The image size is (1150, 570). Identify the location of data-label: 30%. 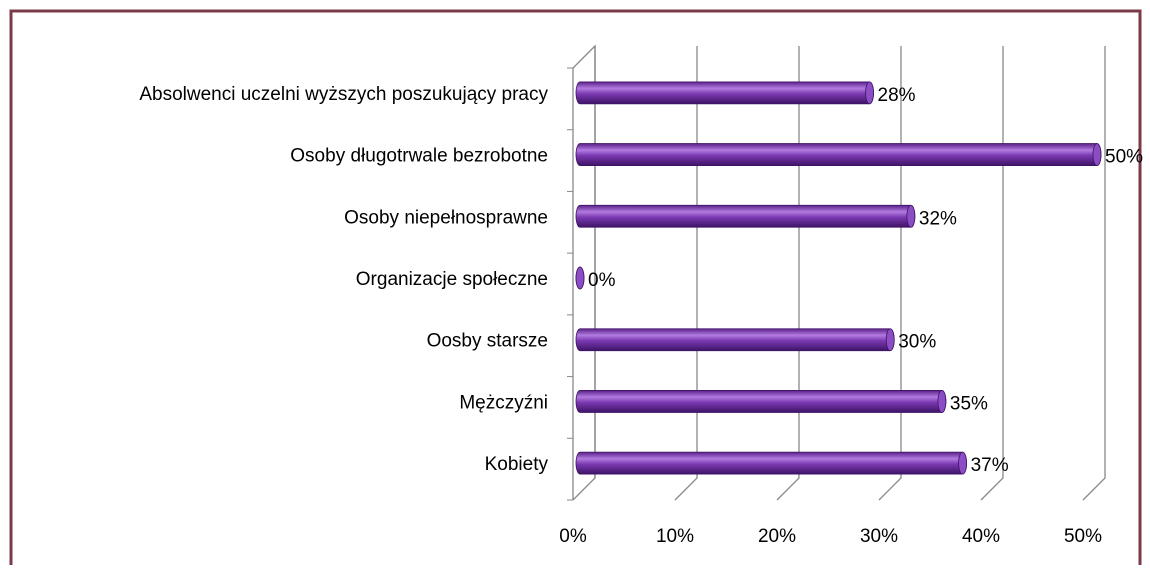
(917, 342).